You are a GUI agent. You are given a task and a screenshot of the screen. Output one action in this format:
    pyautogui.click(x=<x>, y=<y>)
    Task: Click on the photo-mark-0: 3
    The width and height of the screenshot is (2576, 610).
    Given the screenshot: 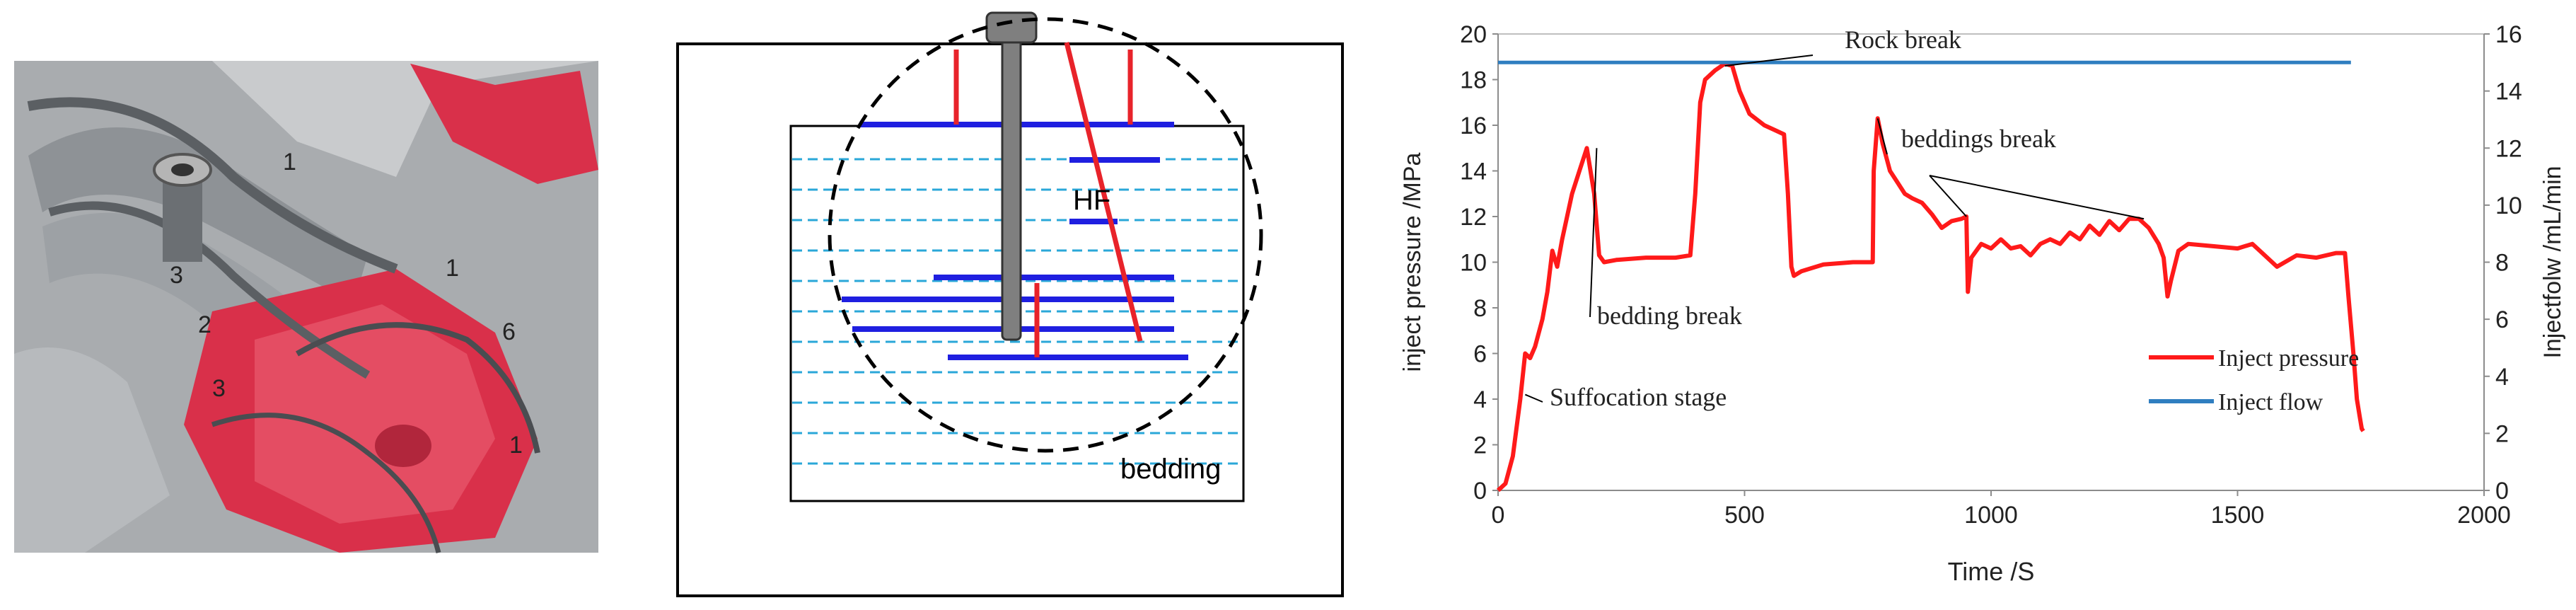 What is the action you would take?
    pyautogui.click(x=176, y=275)
    